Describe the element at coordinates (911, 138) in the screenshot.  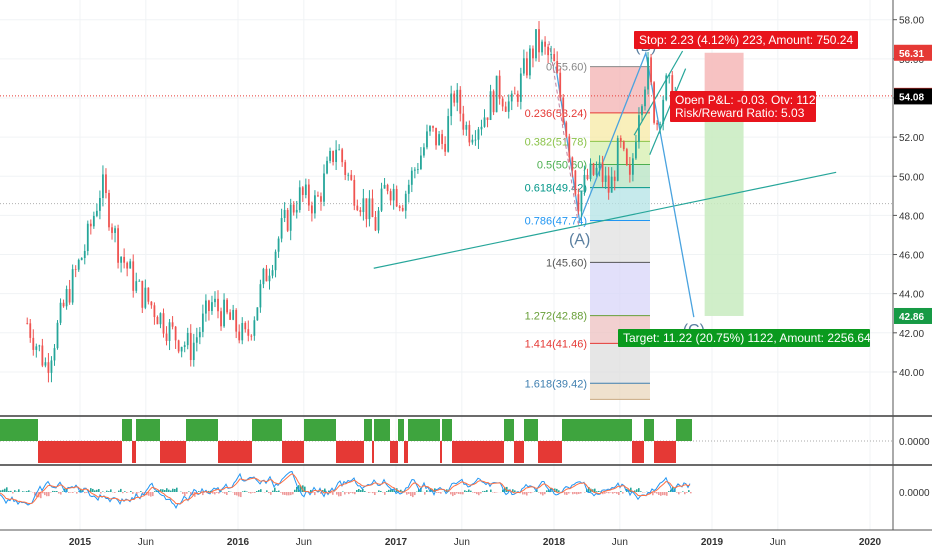
I see `price-tick-label: 52.00` at that location.